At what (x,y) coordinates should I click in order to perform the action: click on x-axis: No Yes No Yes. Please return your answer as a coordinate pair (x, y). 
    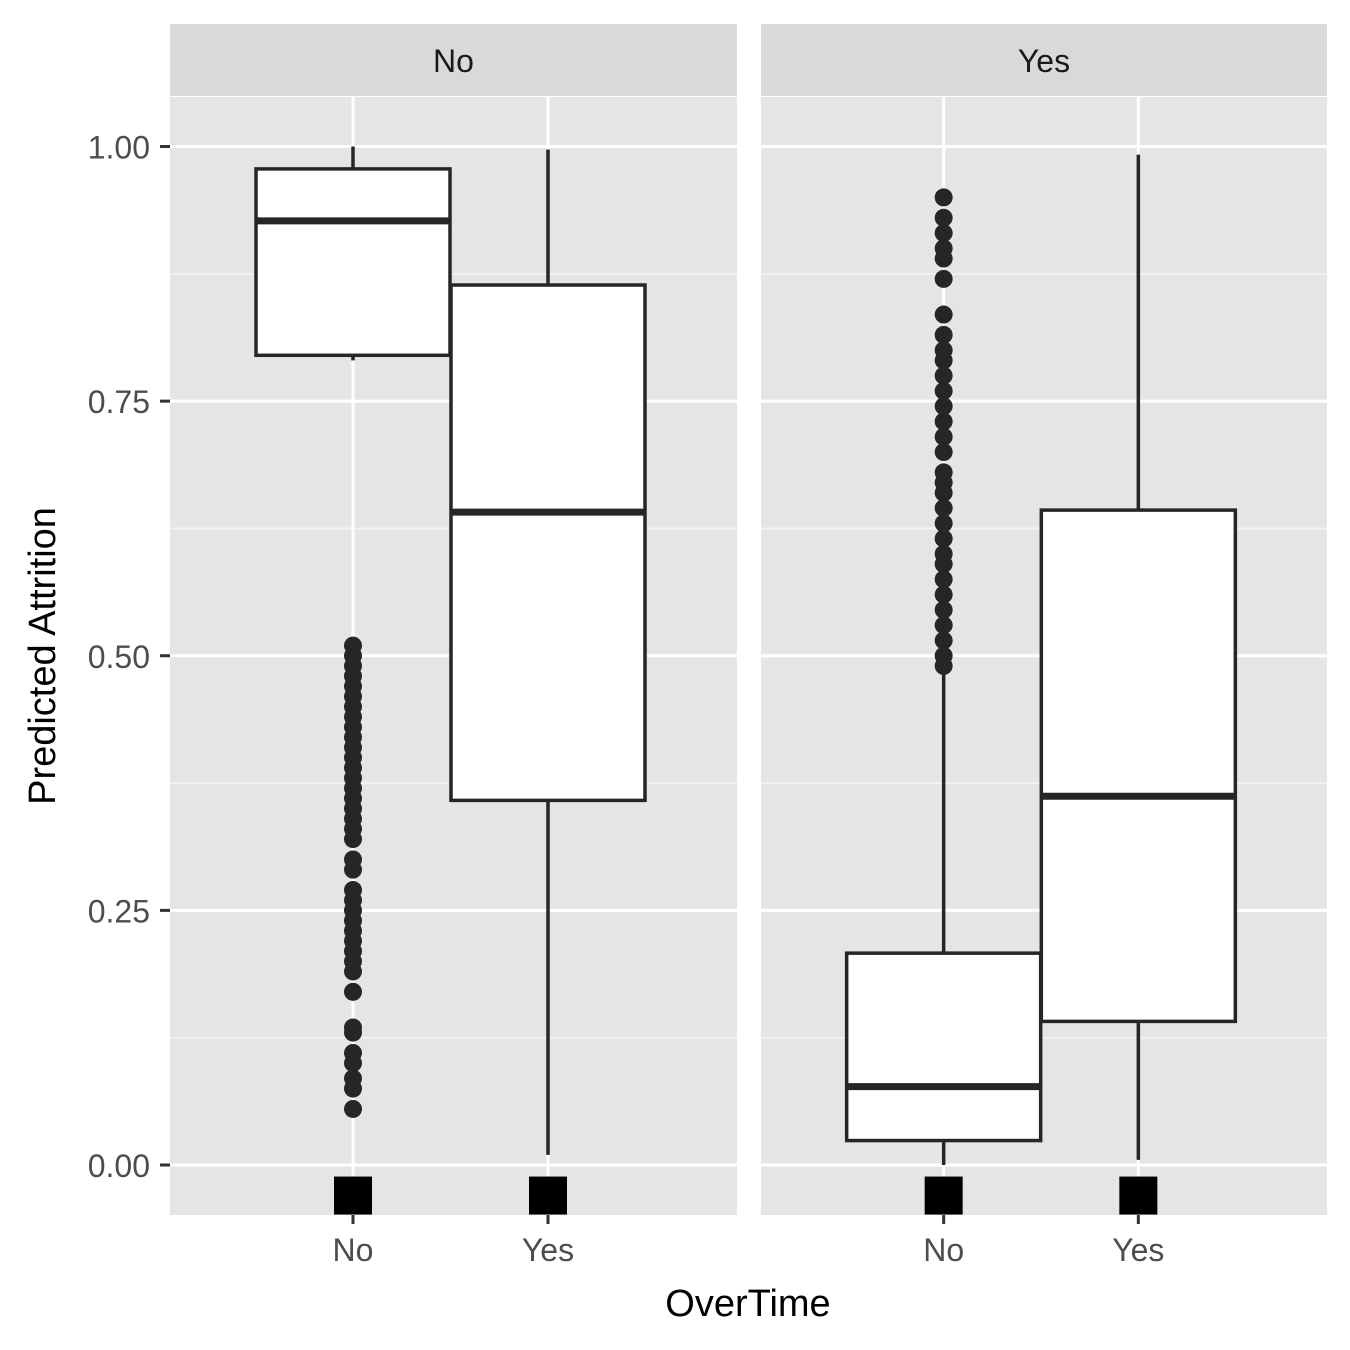
    Looking at the image, I should click on (748, 1241).